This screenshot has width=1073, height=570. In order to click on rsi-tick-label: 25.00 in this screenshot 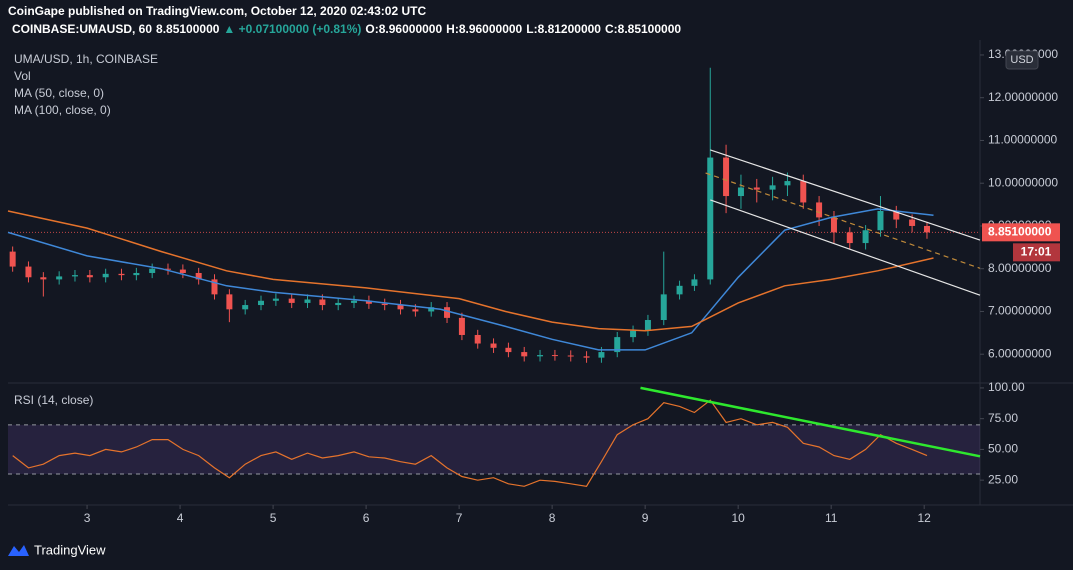, I will do `click(1003, 479)`.